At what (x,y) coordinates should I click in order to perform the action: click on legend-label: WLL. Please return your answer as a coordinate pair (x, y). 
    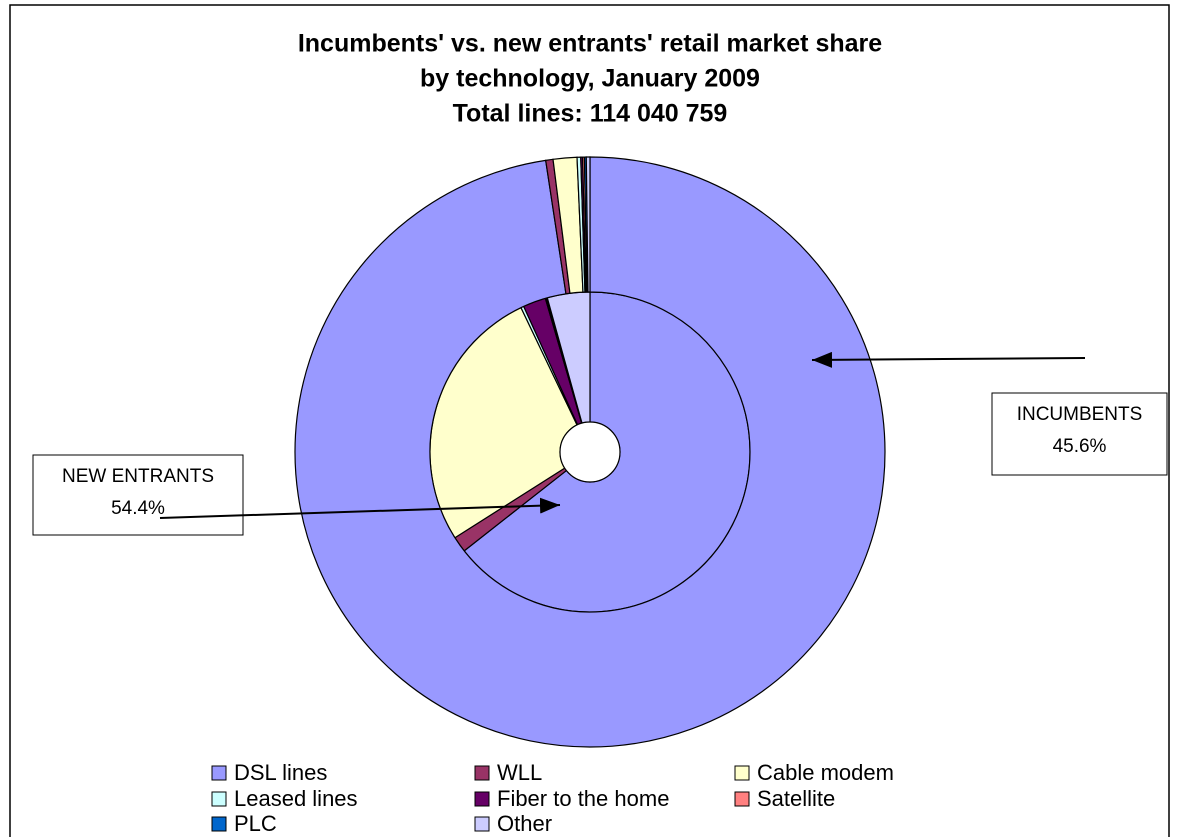
    Looking at the image, I should click on (519, 772).